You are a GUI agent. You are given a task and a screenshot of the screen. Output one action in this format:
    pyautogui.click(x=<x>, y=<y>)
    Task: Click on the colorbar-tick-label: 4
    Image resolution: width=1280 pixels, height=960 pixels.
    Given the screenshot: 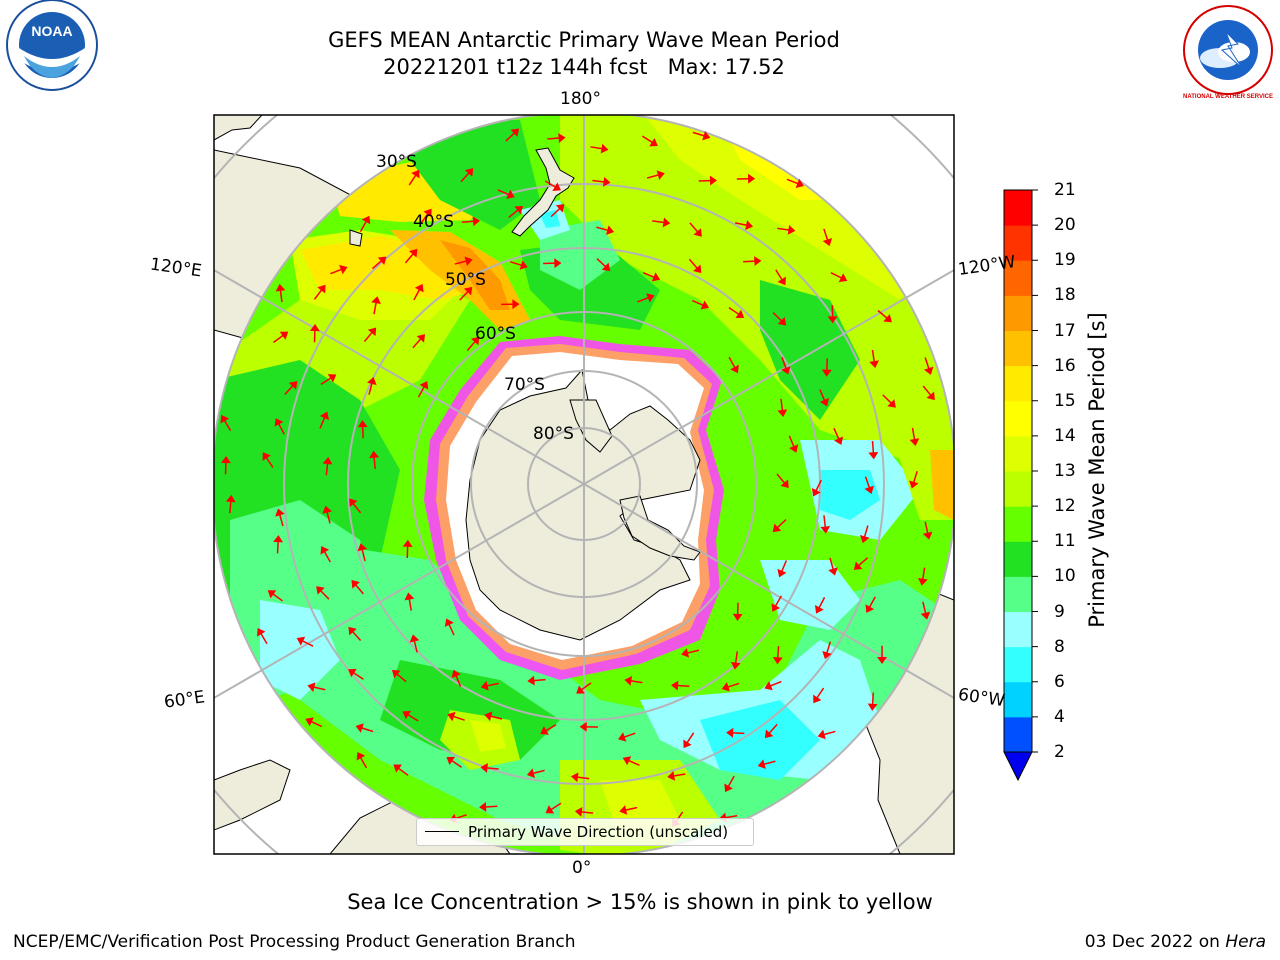 What is the action you would take?
    pyautogui.click(x=1059, y=716)
    